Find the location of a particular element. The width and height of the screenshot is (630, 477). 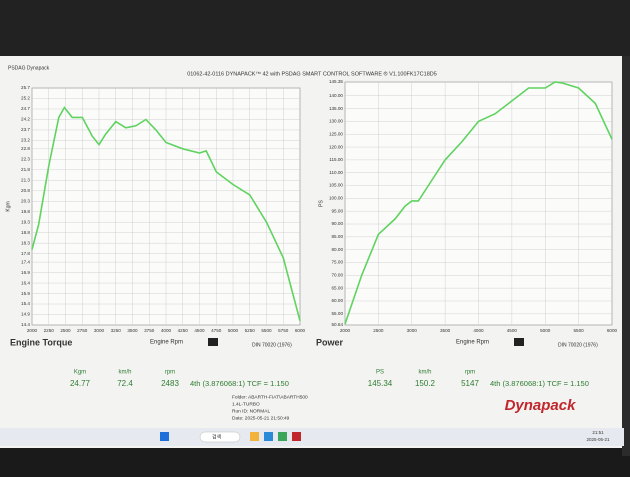

y-tick-label: 16.9 is located at coordinates (25, 272).